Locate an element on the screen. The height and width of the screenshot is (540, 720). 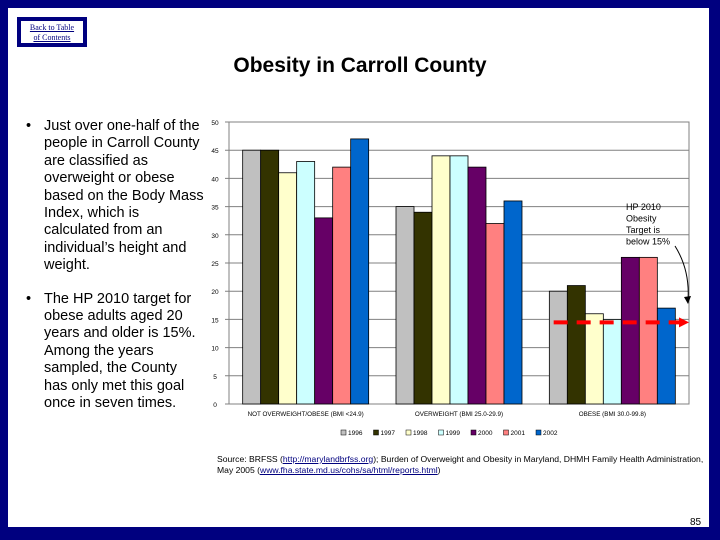
y-tick-label: 25 is located at coordinates (215, 264).